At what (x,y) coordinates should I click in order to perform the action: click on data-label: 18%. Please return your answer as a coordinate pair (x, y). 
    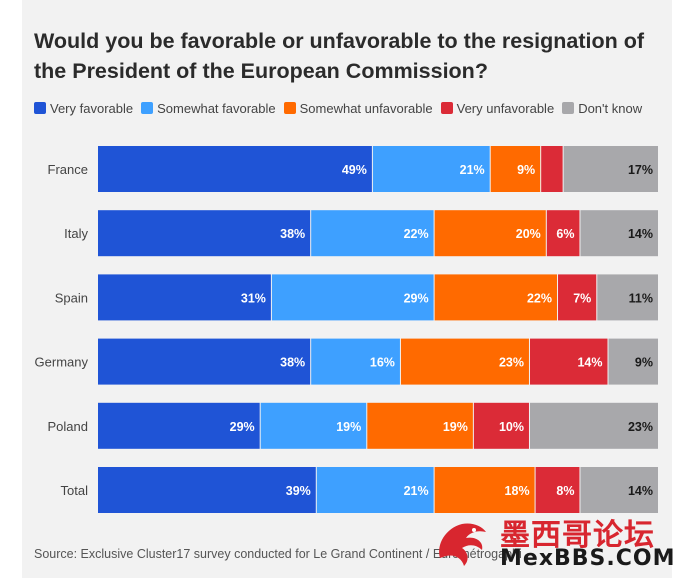
    Looking at the image, I should click on (517, 491).